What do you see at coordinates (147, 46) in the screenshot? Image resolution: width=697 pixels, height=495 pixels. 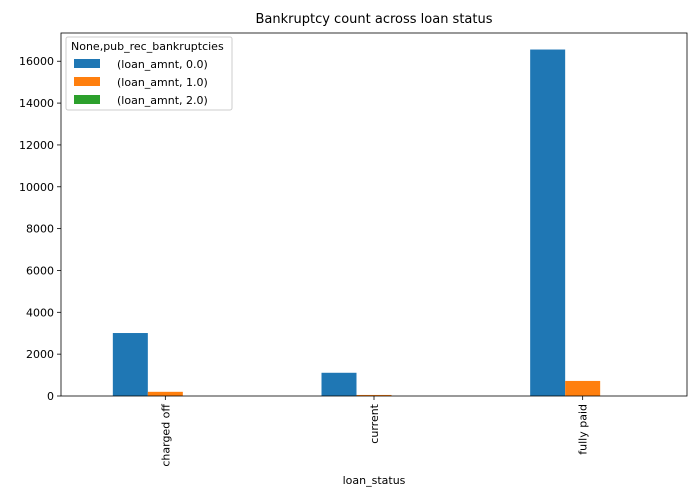 I see `legend-title: None,pub_rec_bankruptcies` at bounding box center [147, 46].